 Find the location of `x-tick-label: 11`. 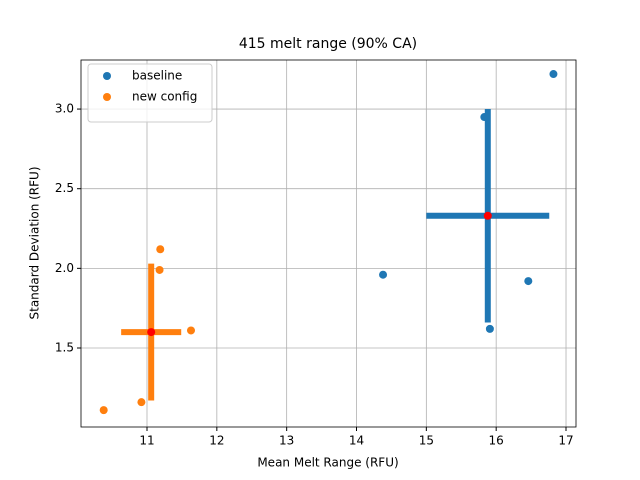

x-tick-label: 11 is located at coordinates (146, 441).